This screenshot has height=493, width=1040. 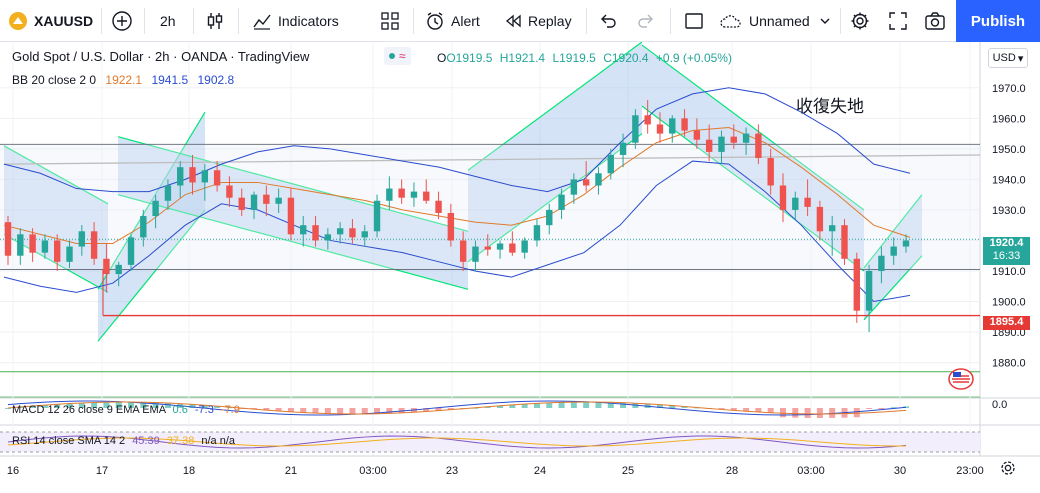 What do you see at coordinates (215, 21) in the screenshot?
I see `chart-style-button` at bounding box center [215, 21].